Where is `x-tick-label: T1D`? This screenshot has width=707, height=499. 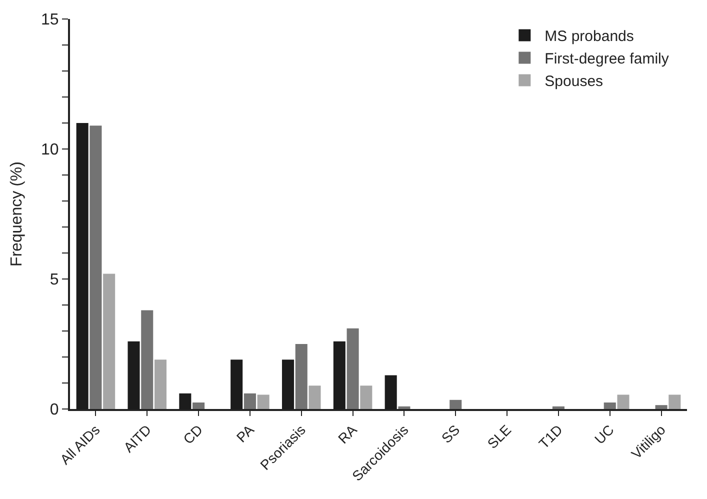 x-tick-label: T1D is located at coordinates (551, 437).